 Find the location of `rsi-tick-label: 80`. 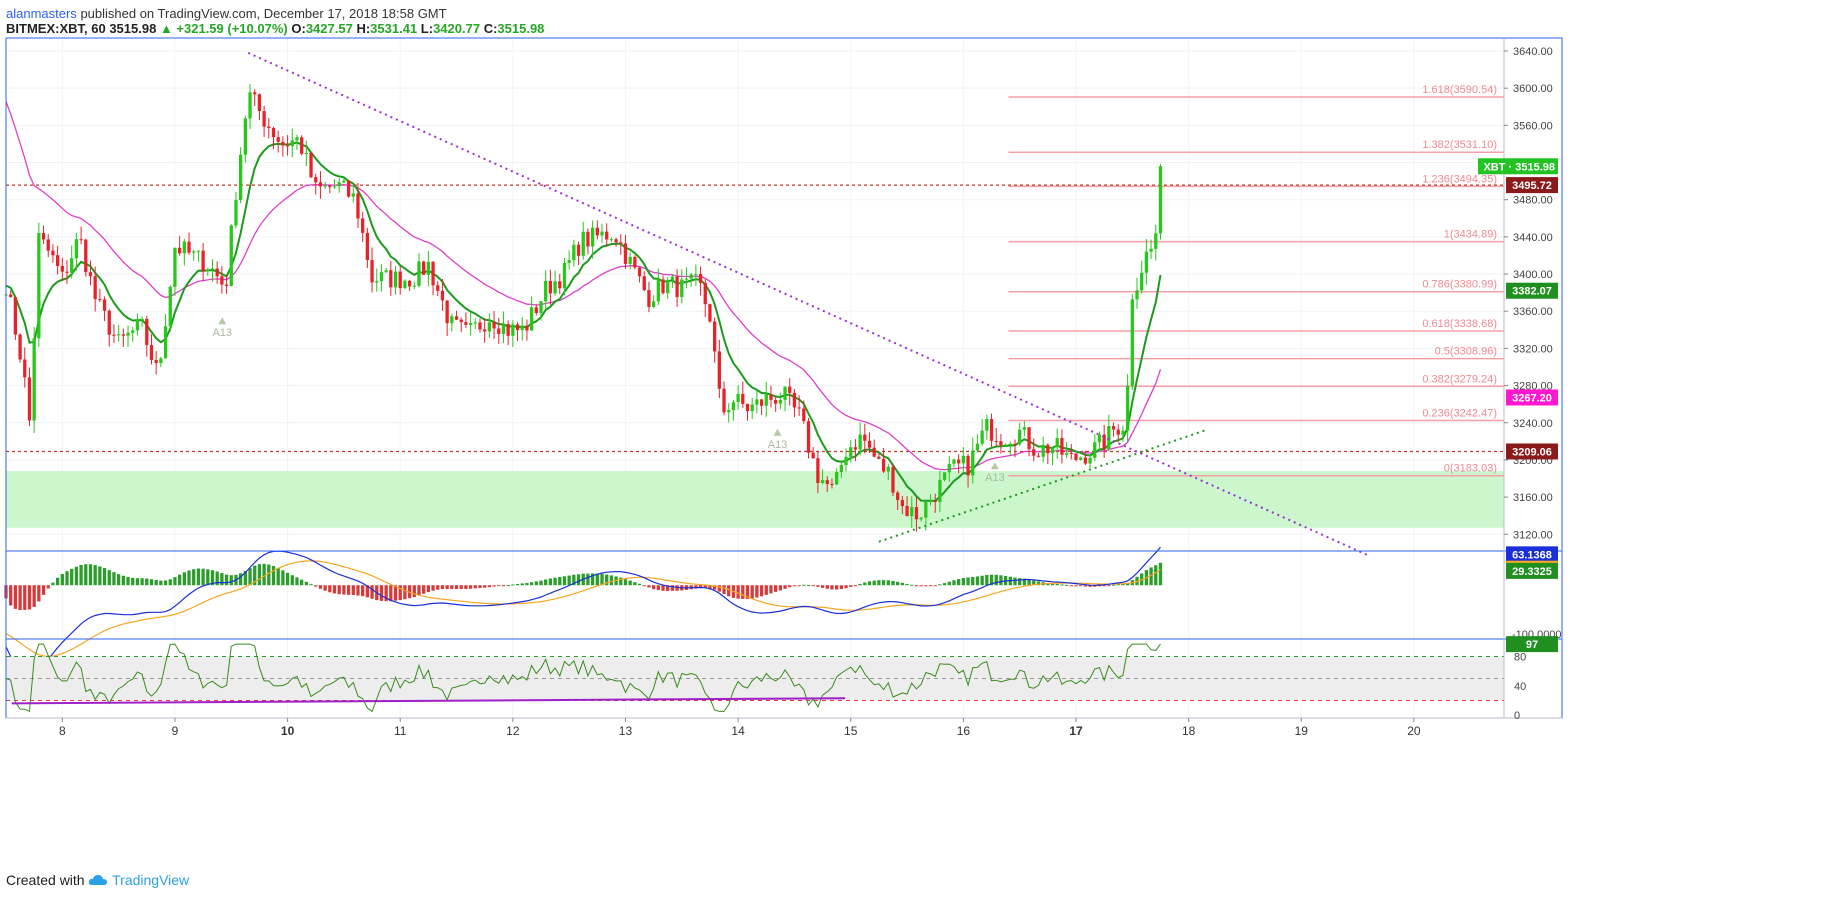

rsi-tick-label: 80 is located at coordinates (1520, 658).